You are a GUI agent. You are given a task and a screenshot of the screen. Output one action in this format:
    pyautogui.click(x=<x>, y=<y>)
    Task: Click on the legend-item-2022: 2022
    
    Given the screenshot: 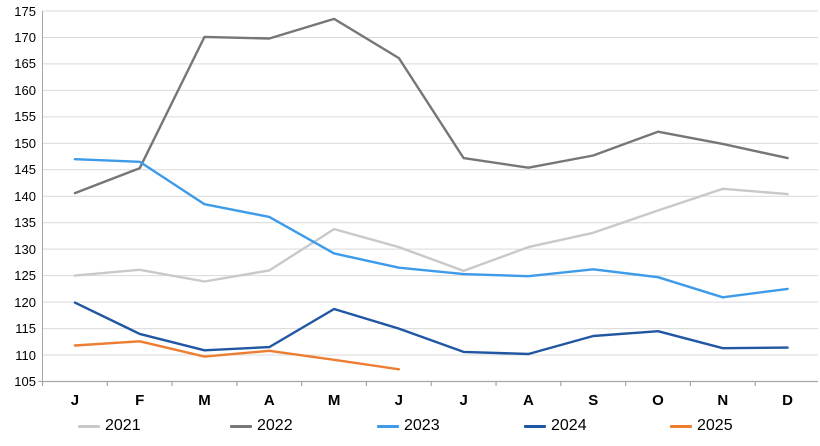 What is the action you would take?
    pyautogui.click(x=261, y=426)
    